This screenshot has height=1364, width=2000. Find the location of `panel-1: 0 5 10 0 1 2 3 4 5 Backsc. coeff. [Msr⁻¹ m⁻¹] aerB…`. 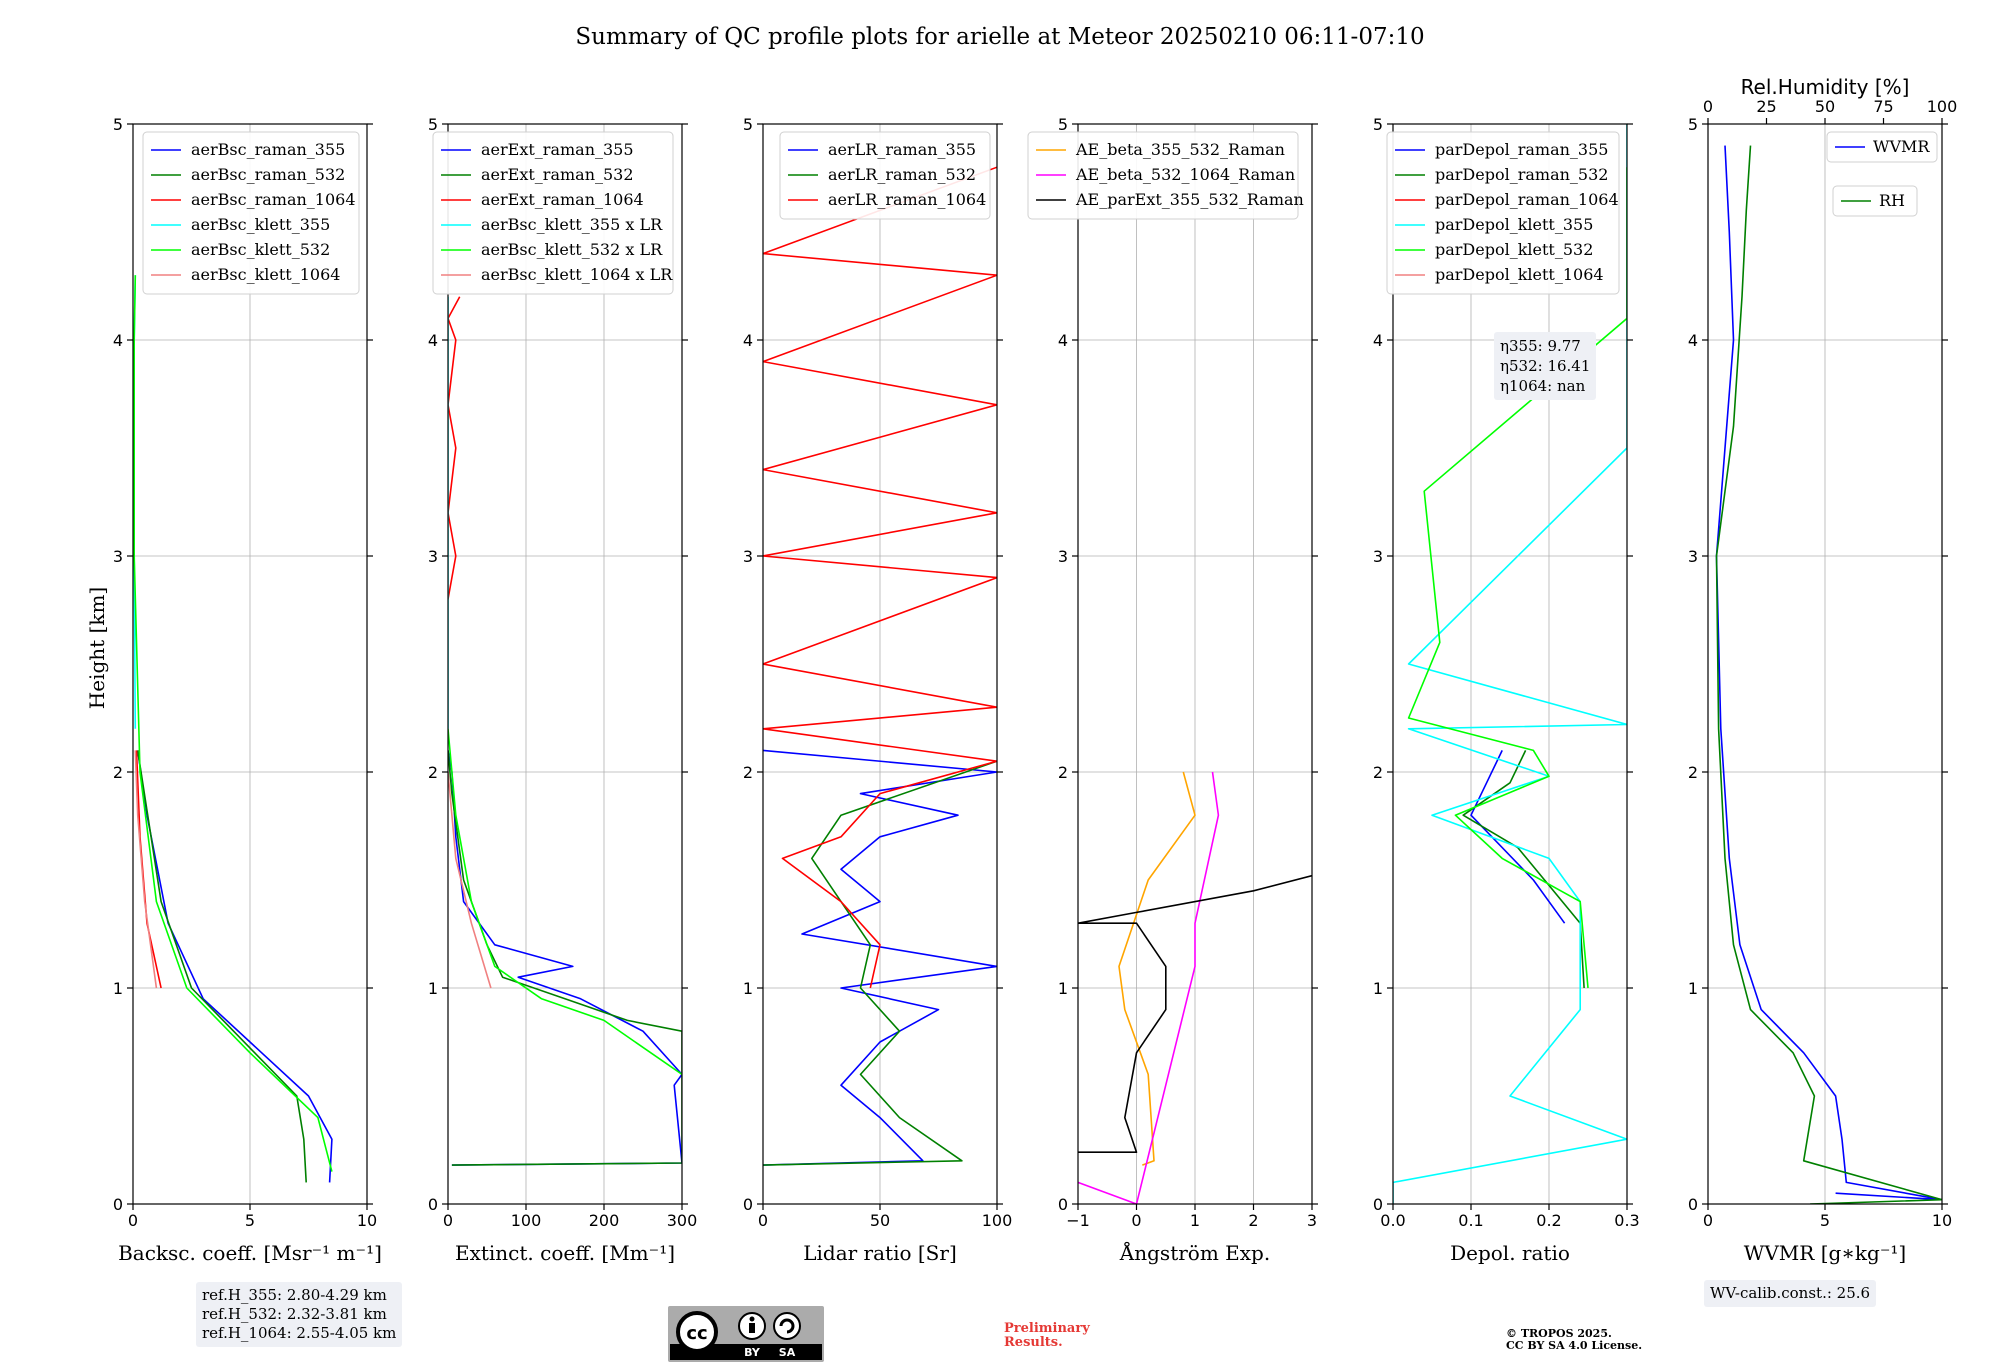

panel-1: 0 5 10 0 1 2 3 4 5 Backsc. coeff. [Msr⁻¹ m⁻¹] aerB… is located at coordinates (247, 690).